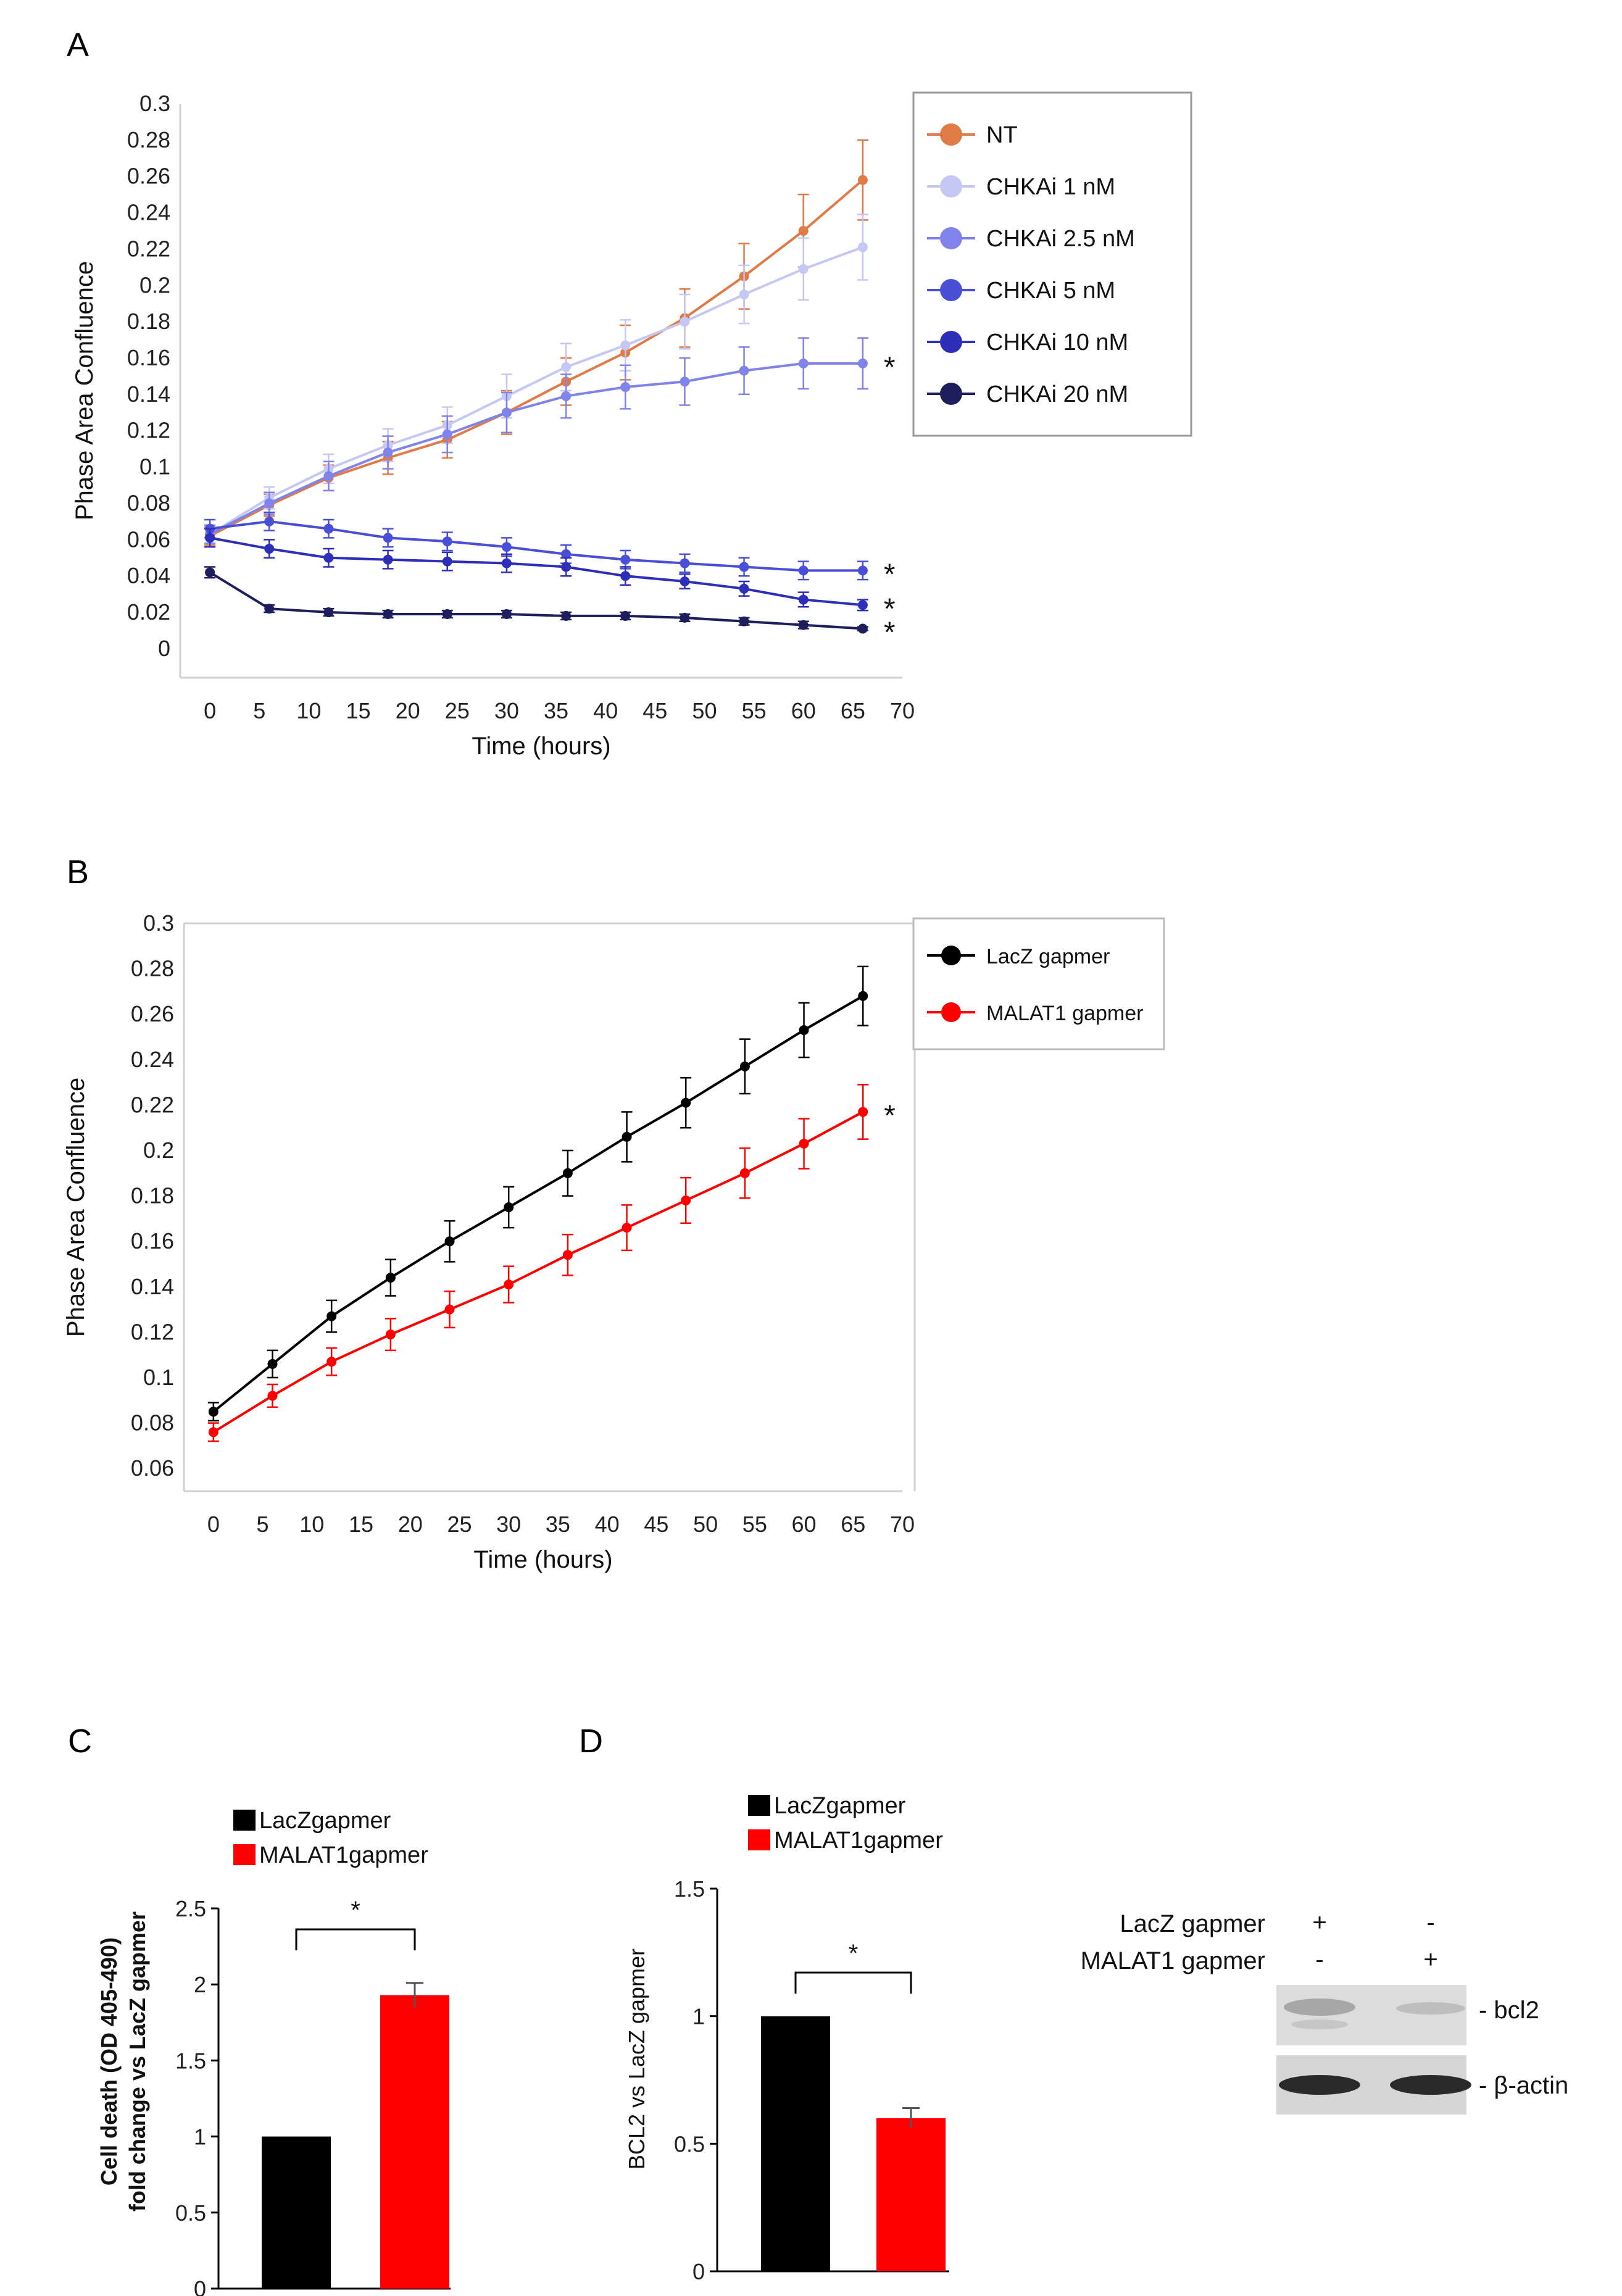 The image size is (1622, 2296). What do you see at coordinates (148, 394) in the screenshot?
I see `chart-a-y-tick-label: 0.14` at bounding box center [148, 394].